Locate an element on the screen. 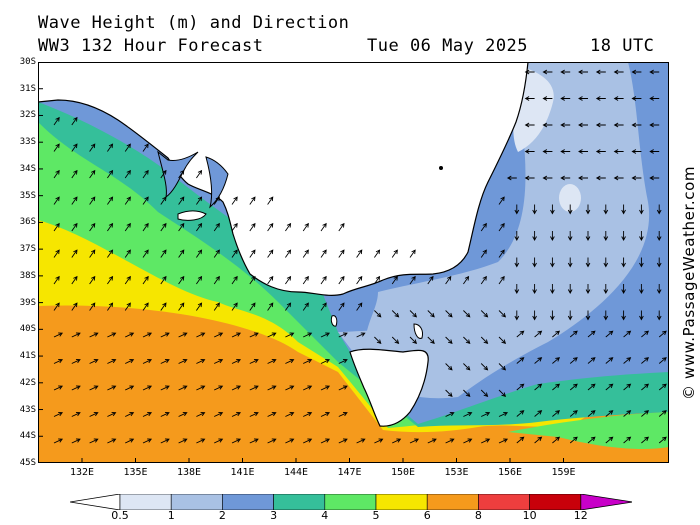  lon-label: 144E is located at coordinates (296, 472).